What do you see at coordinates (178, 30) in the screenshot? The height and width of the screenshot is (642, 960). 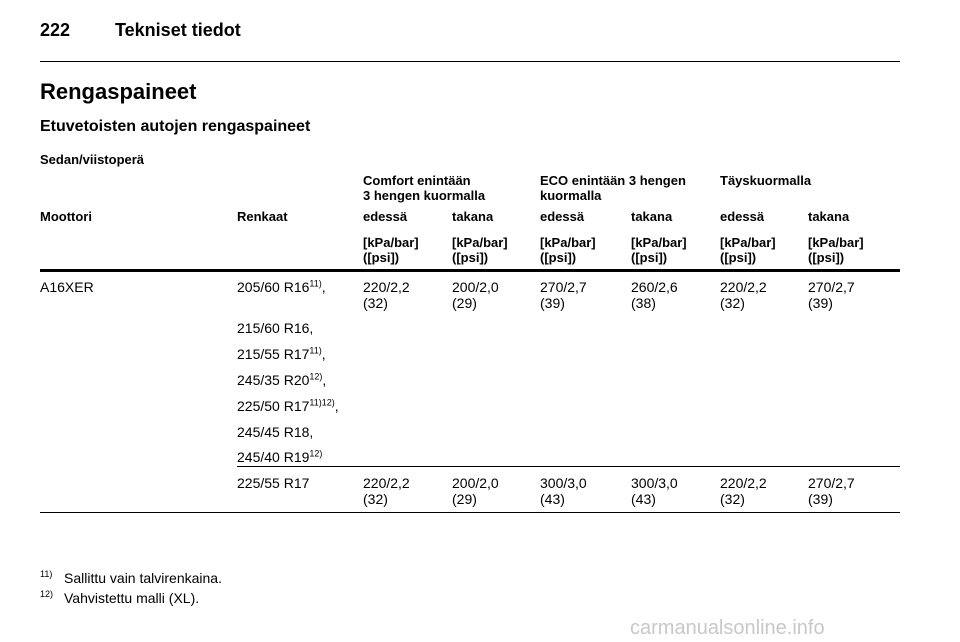 I see `header-title: Tekniset tiedot` at bounding box center [178, 30].